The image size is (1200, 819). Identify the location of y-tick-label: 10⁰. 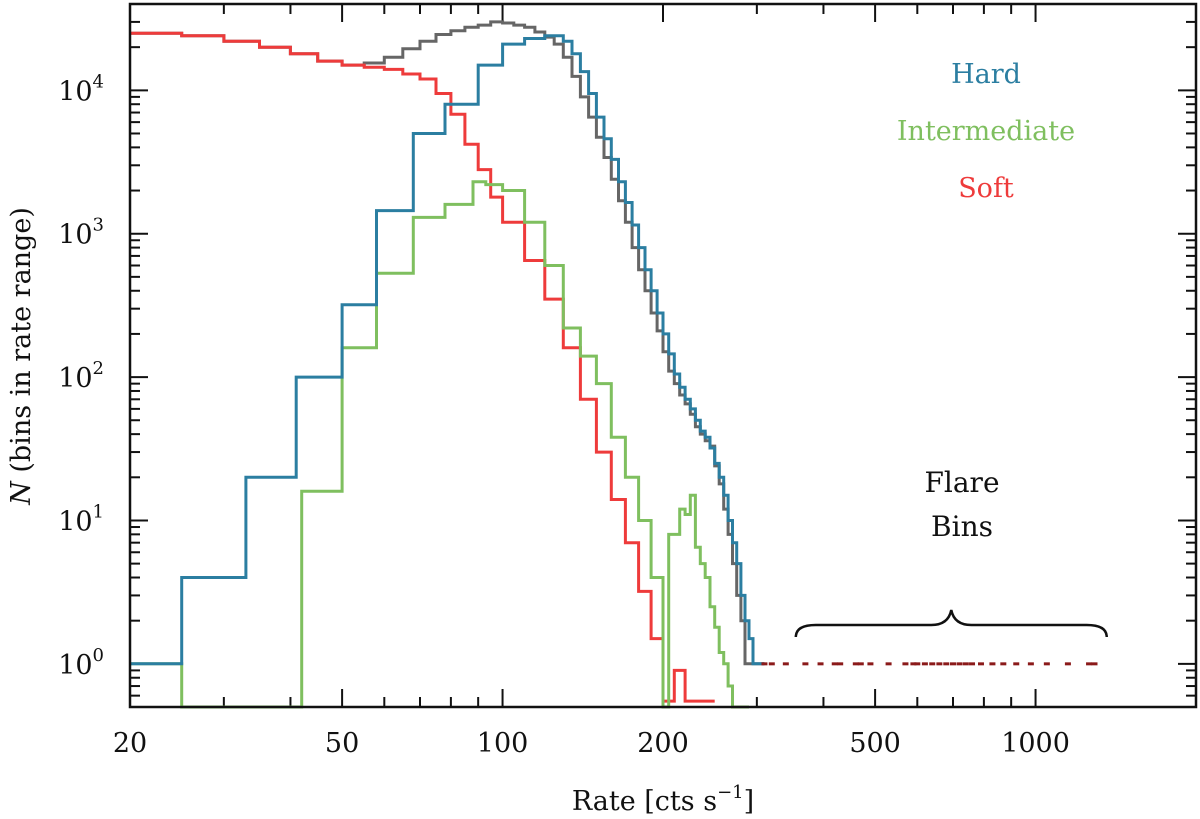
(81, 663).